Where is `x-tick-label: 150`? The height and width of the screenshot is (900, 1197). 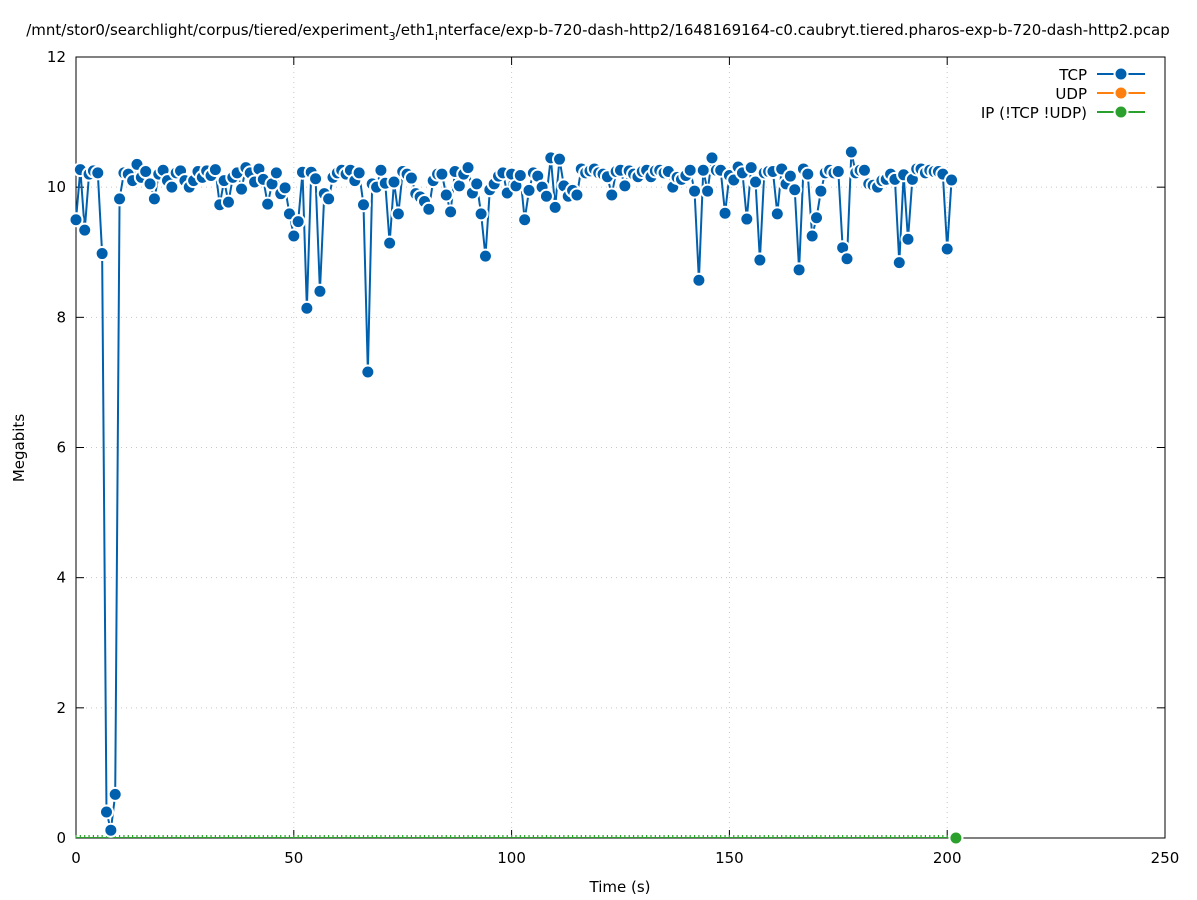 x-tick-label: 150 is located at coordinates (729, 858).